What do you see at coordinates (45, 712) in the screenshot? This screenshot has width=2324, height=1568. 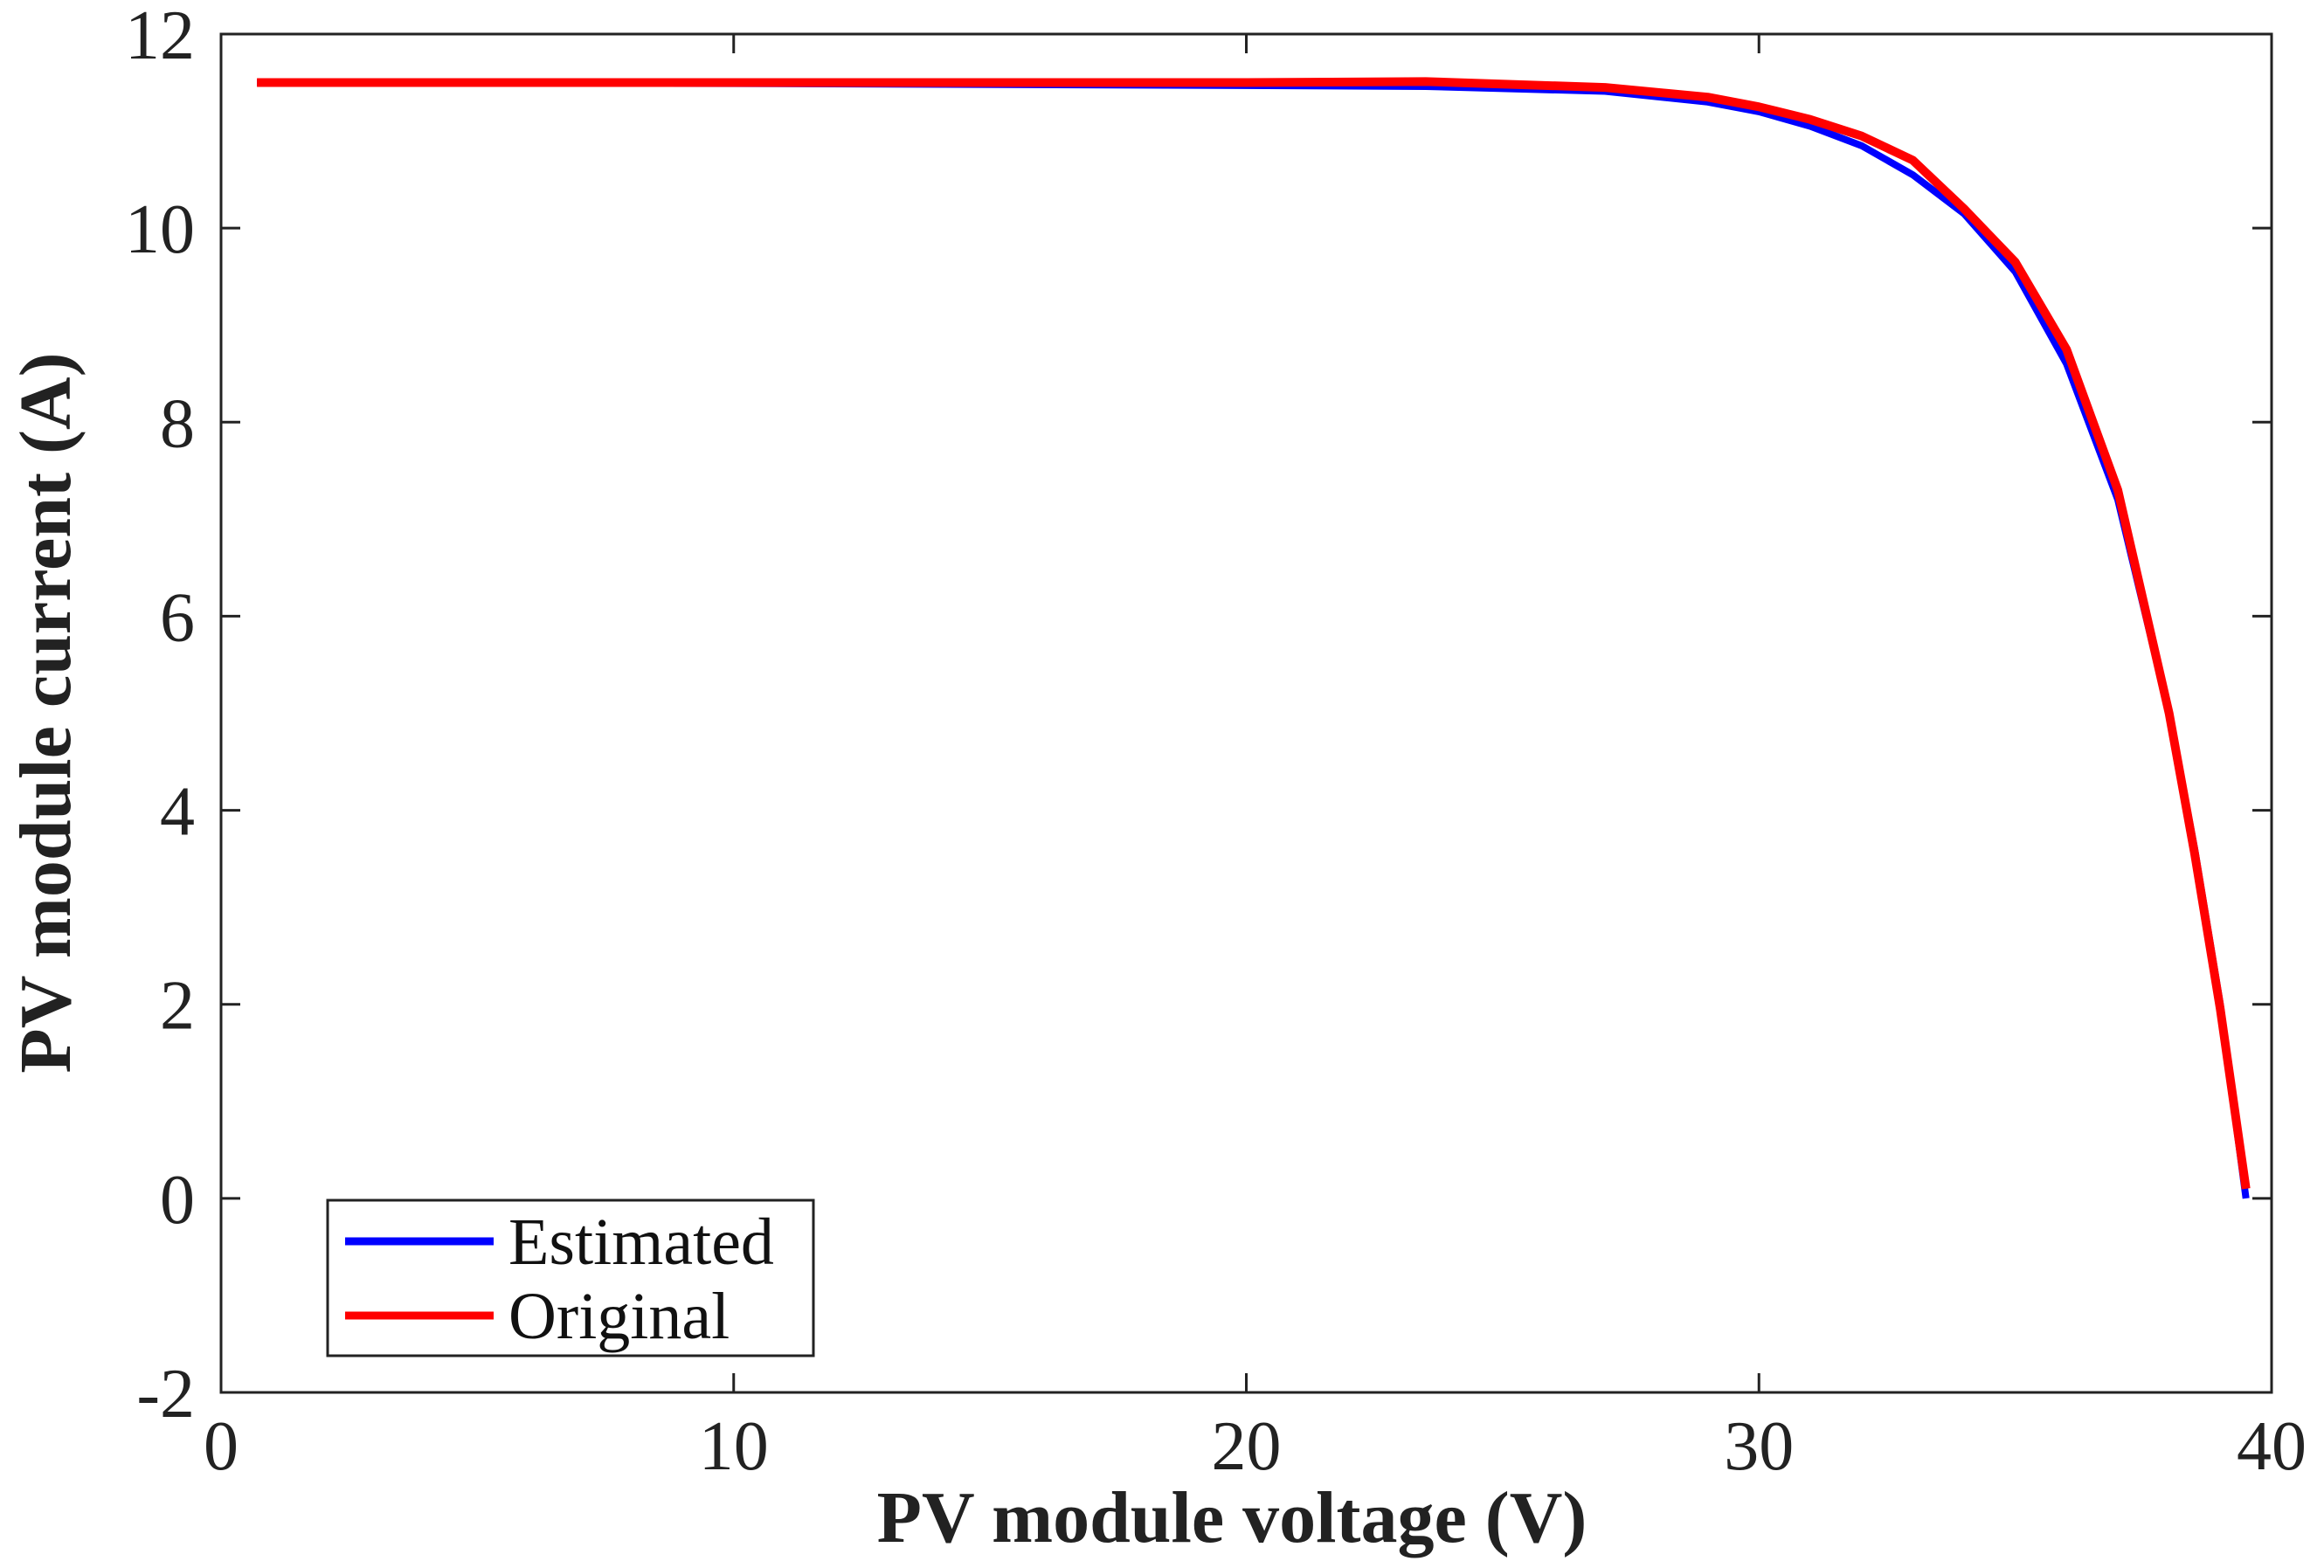 I see `y-axis-label: PV module current (A)` at bounding box center [45, 712].